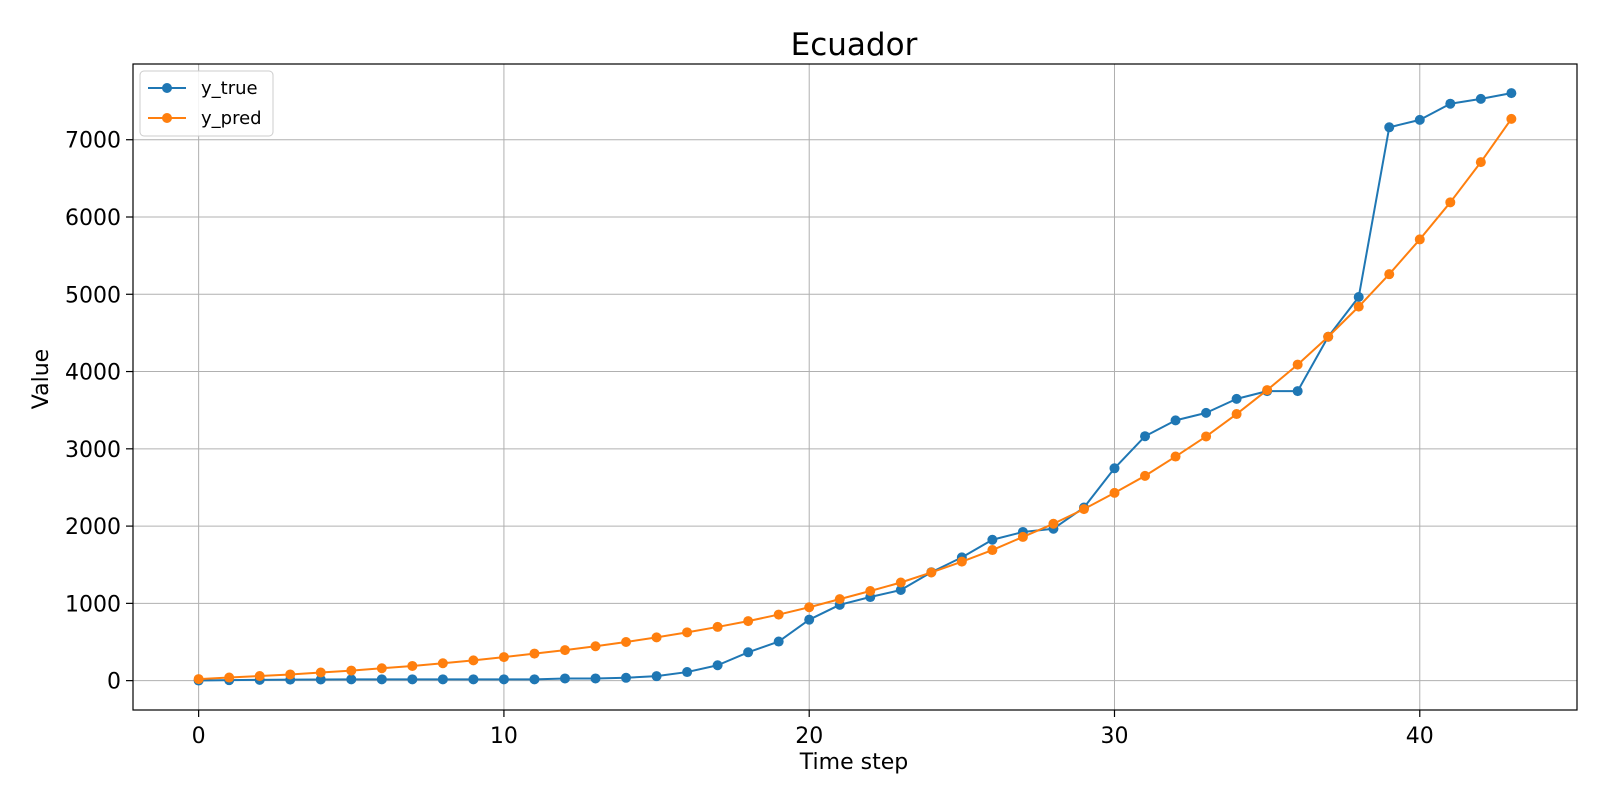  I want to click on y-tick-label: 0, so click(114, 682).